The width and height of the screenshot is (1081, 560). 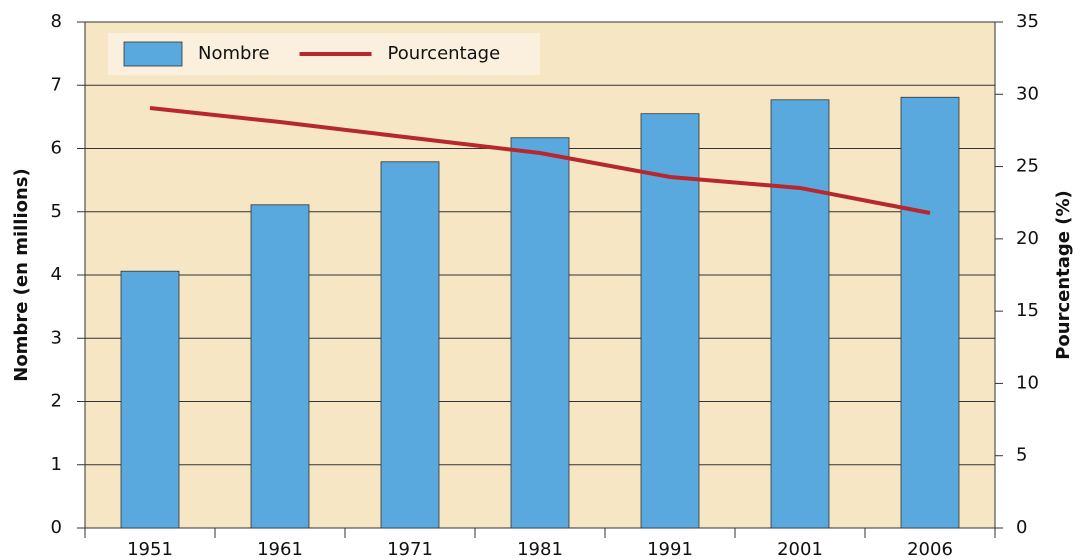 I want to click on y2-tick-label: 5, so click(x=1021, y=455).